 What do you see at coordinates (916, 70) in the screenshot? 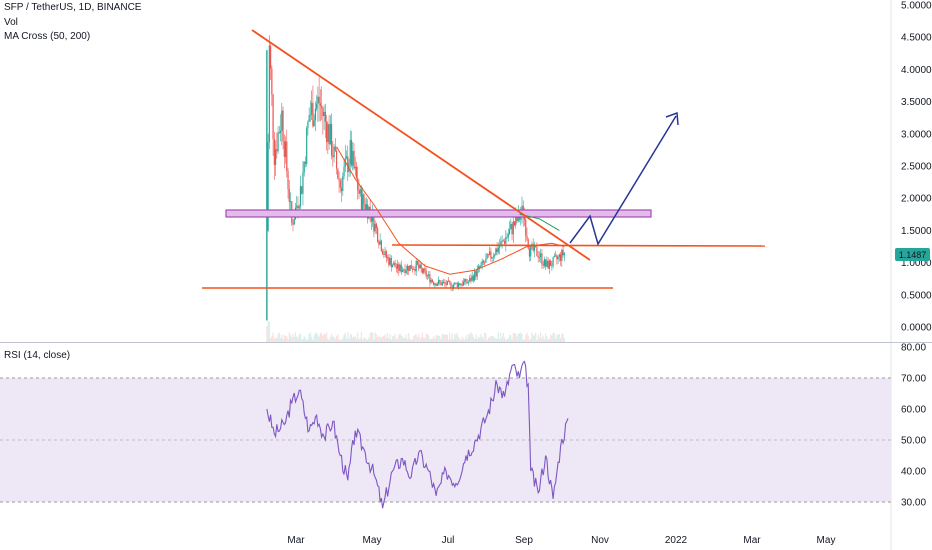
I see `price-tick-label: 4.0000` at bounding box center [916, 70].